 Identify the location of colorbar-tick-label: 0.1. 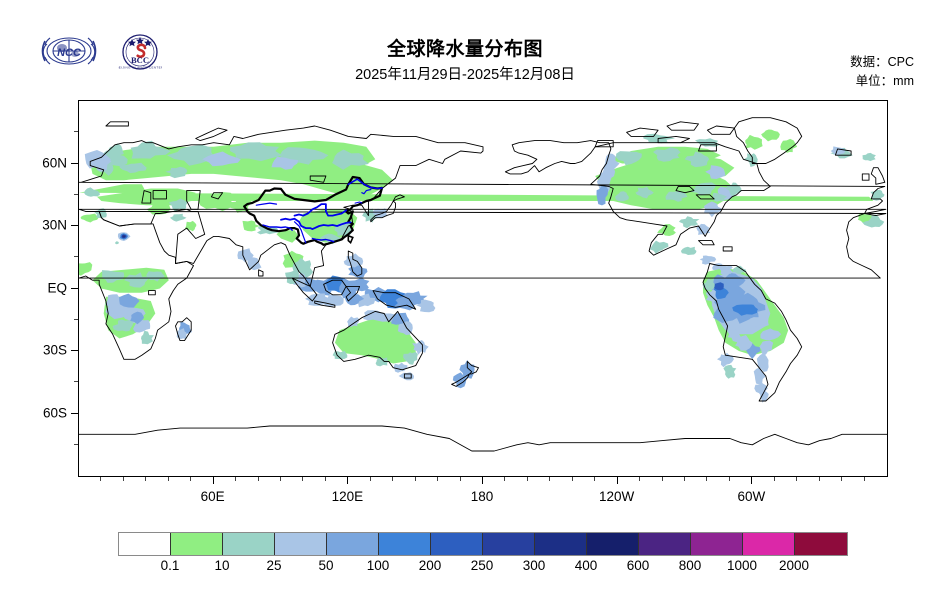
(170, 565).